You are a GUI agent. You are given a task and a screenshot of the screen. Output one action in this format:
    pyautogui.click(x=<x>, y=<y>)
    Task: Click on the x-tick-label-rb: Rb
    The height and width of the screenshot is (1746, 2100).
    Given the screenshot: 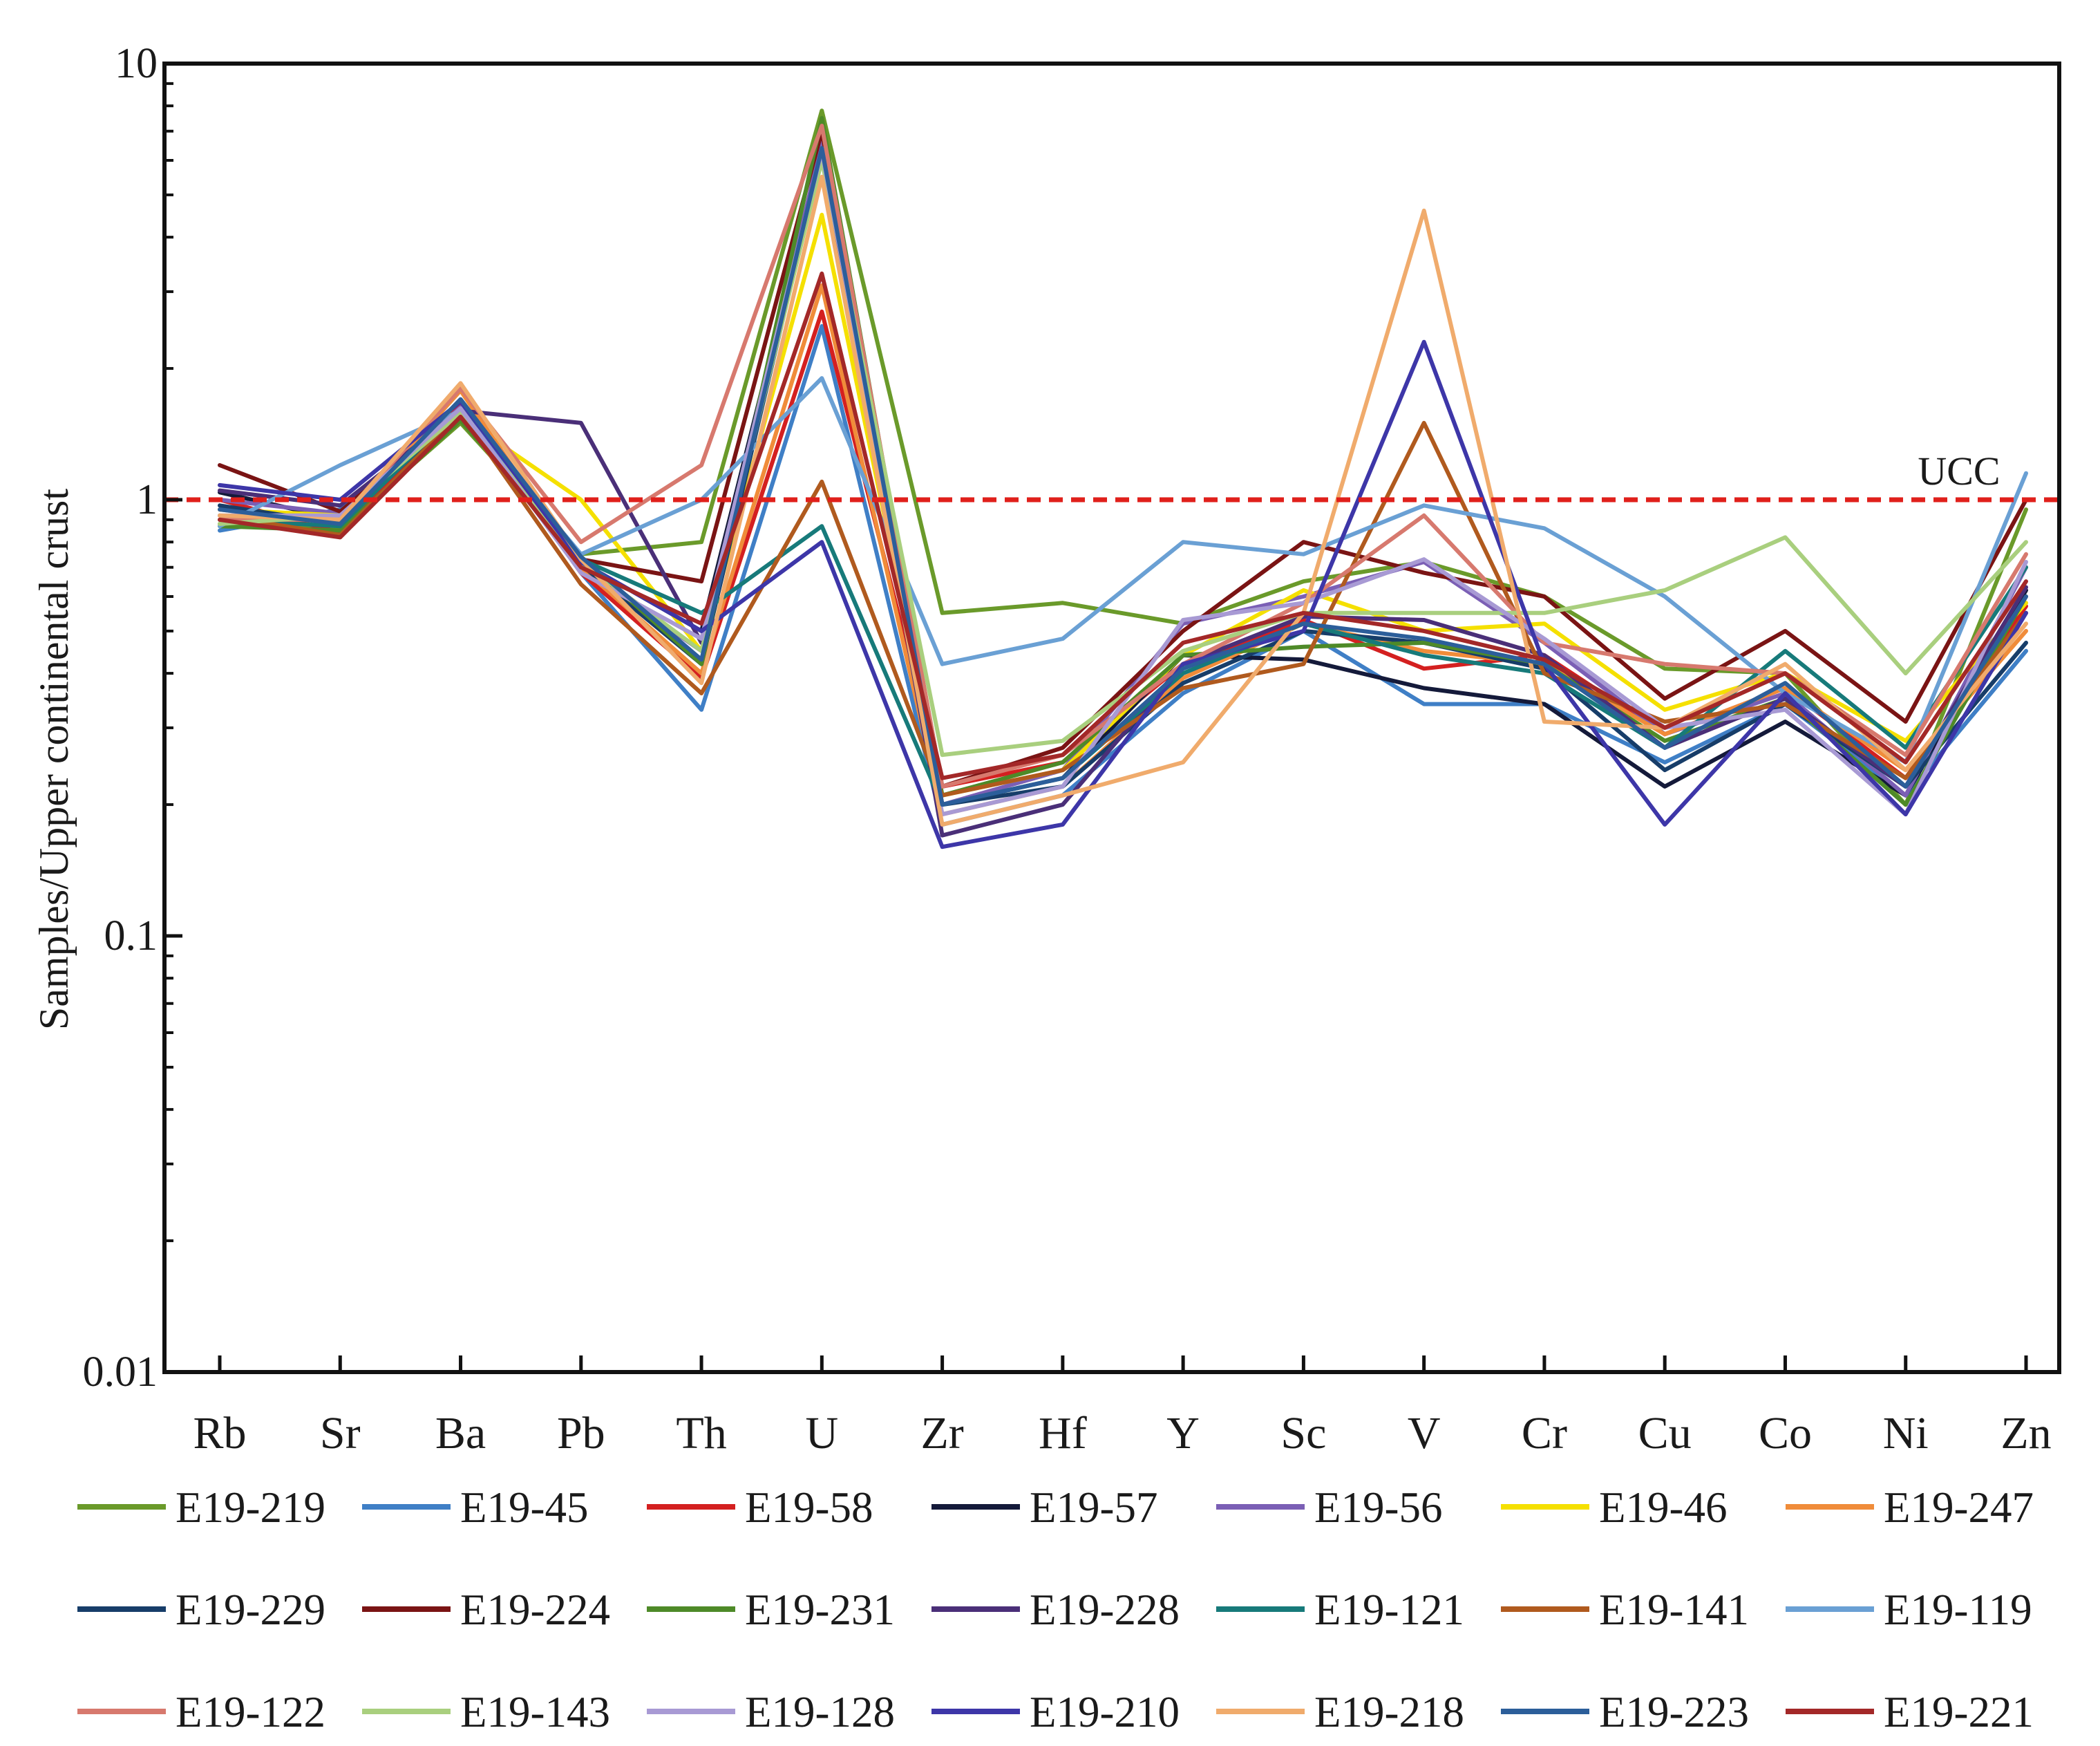 What is the action you would take?
    pyautogui.click(x=219, y=1433)
    